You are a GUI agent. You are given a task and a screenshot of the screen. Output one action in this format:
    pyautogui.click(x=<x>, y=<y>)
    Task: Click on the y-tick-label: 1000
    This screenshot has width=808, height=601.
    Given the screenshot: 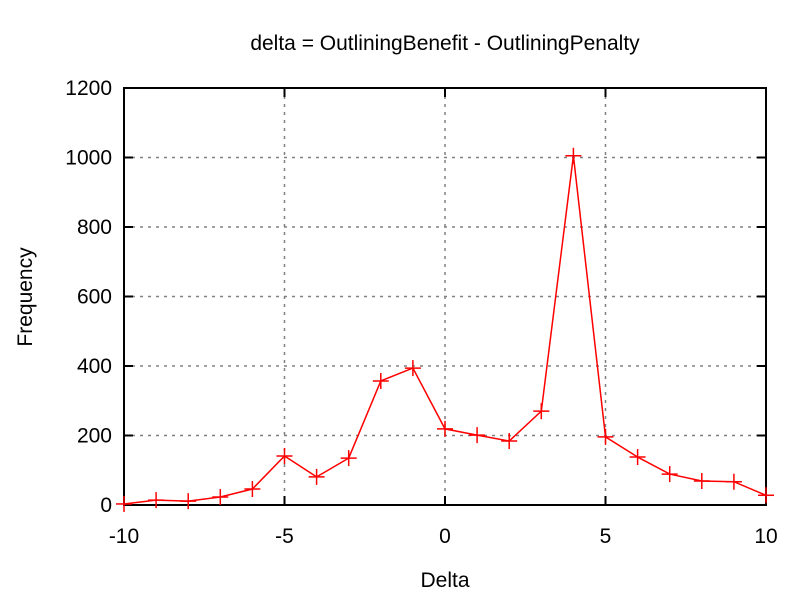 What is the action you would take?
    pyautogui.click(x=88, y=158)
    